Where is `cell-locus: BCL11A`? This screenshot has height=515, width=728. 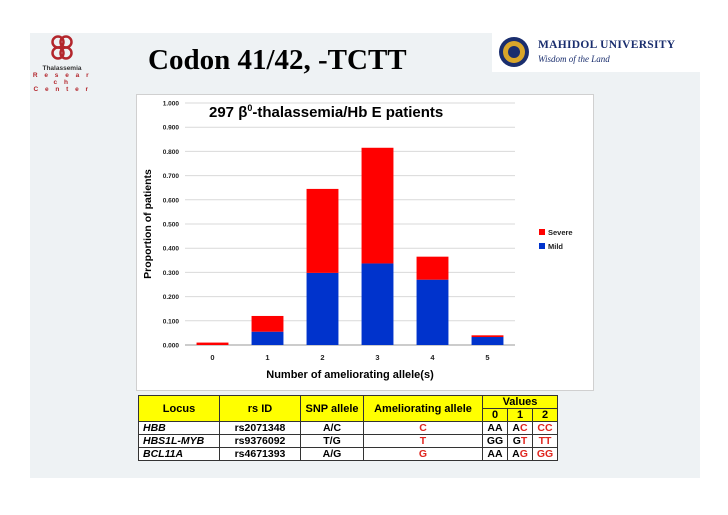
cell-locus: BCL11A is located at coordinates (179, 454).